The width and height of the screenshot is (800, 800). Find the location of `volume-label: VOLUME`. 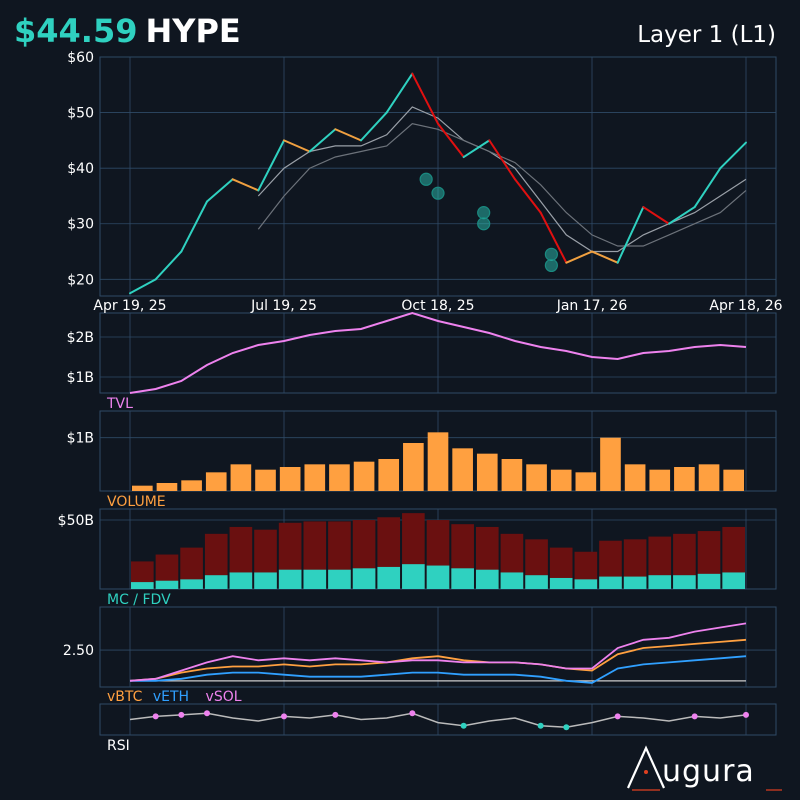

volume-label: VOLUME is located at coordinates (136, 502).